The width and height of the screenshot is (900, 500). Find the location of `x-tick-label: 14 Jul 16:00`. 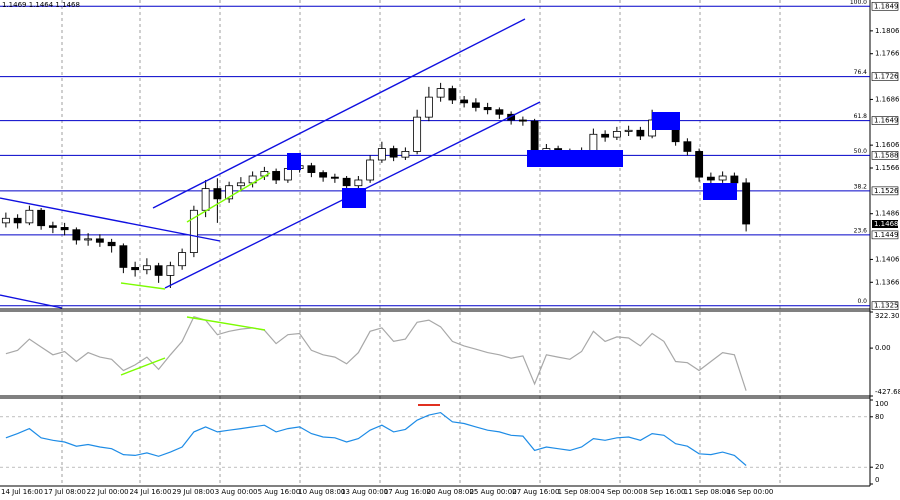

x-tick-label: 14 Jul 16:00 is located at coordinates (22, 492).